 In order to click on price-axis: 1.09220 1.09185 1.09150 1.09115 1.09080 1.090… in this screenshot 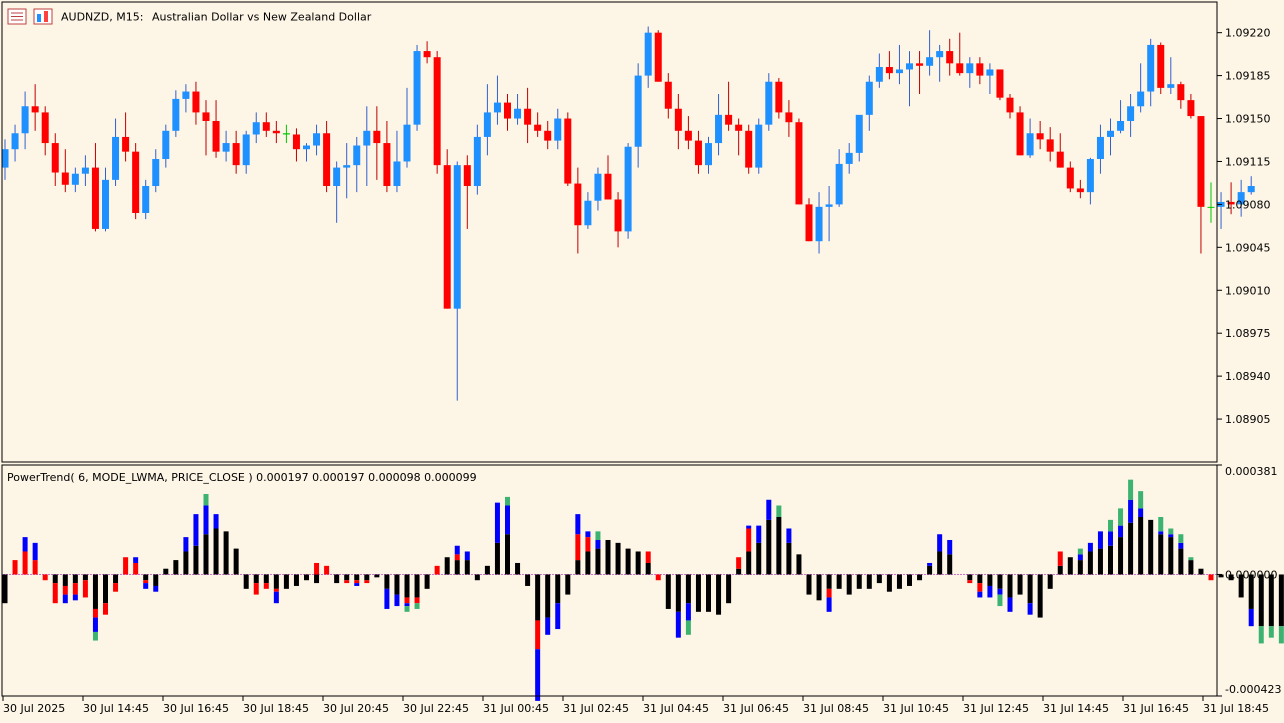, I will do `click(1244, 226)`.